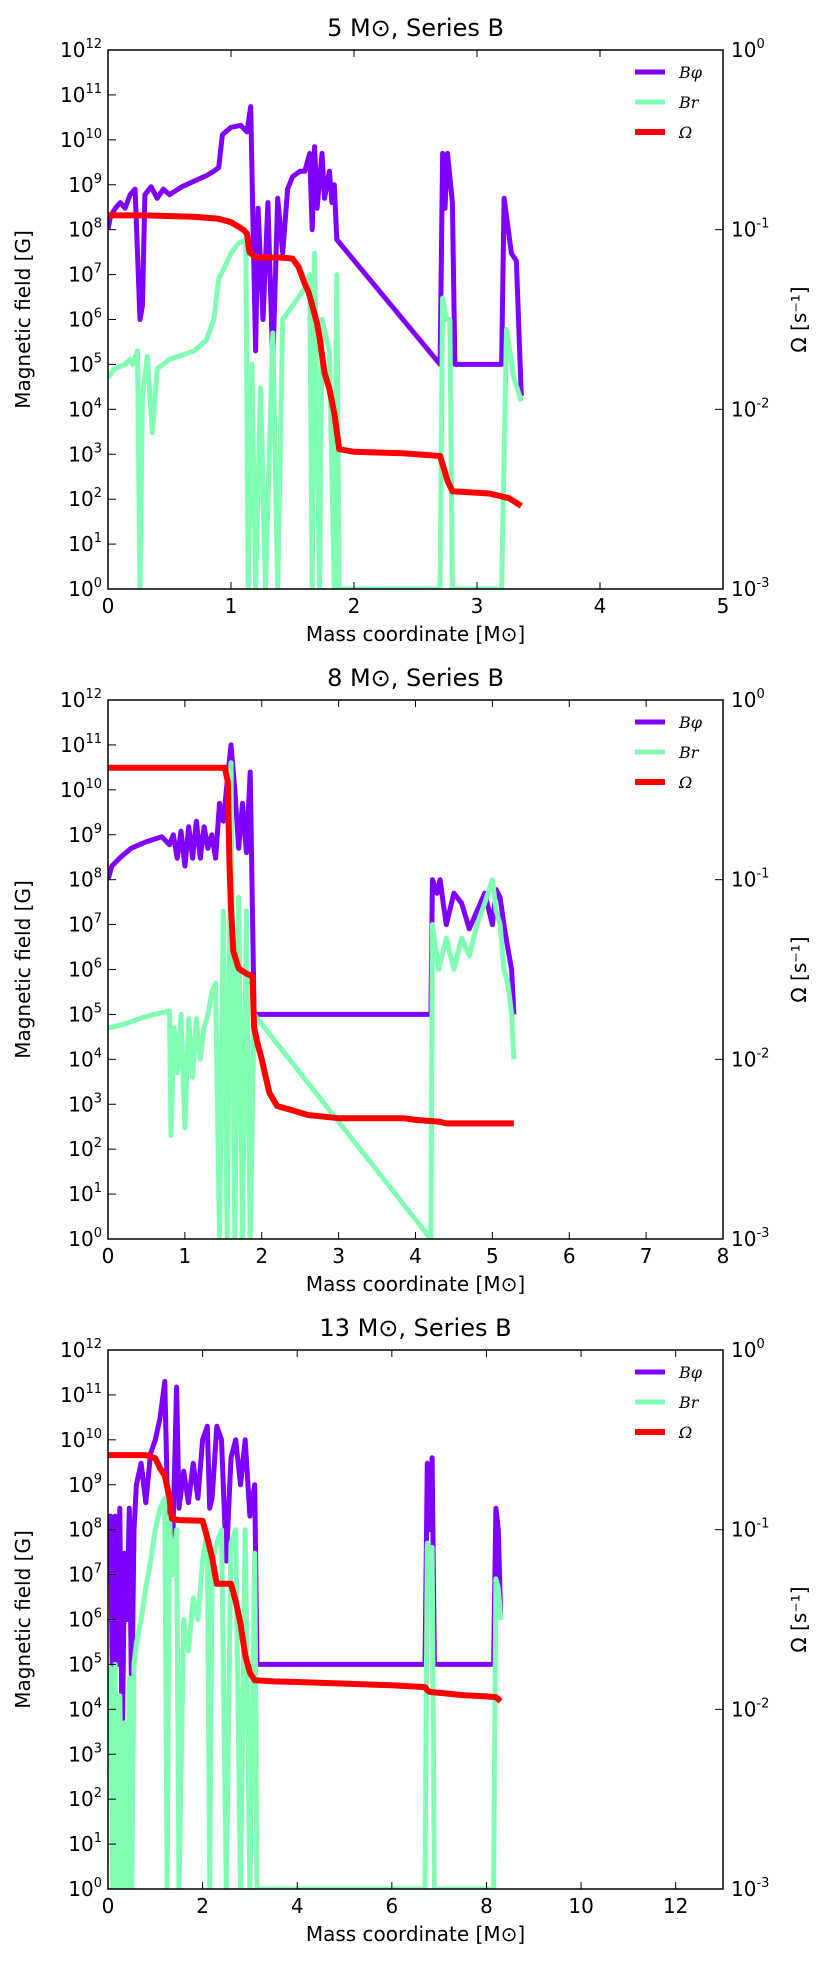 This screenshot has height=1974, width=831. I want to click on y-tick-label: 10⁴, so click(85, 408).